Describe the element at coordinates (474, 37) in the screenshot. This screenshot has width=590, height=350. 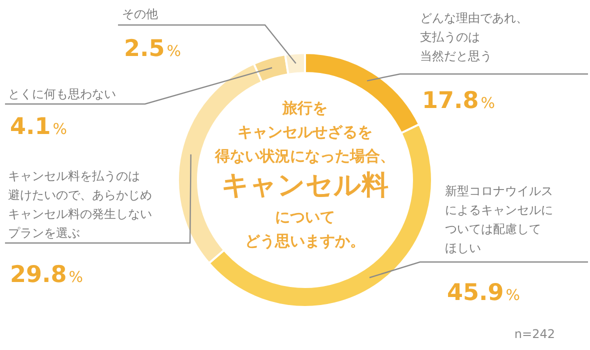
I see `slice-label: どんな理由であれ、支払うのは当然だと思う` at that location.